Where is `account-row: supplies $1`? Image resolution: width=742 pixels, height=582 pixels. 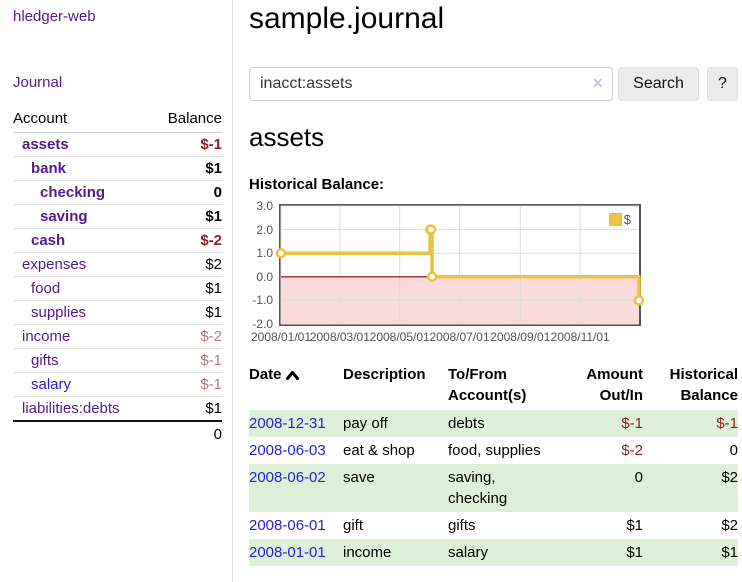 account-row: supplies $1 is located at coordinates (117, 312).